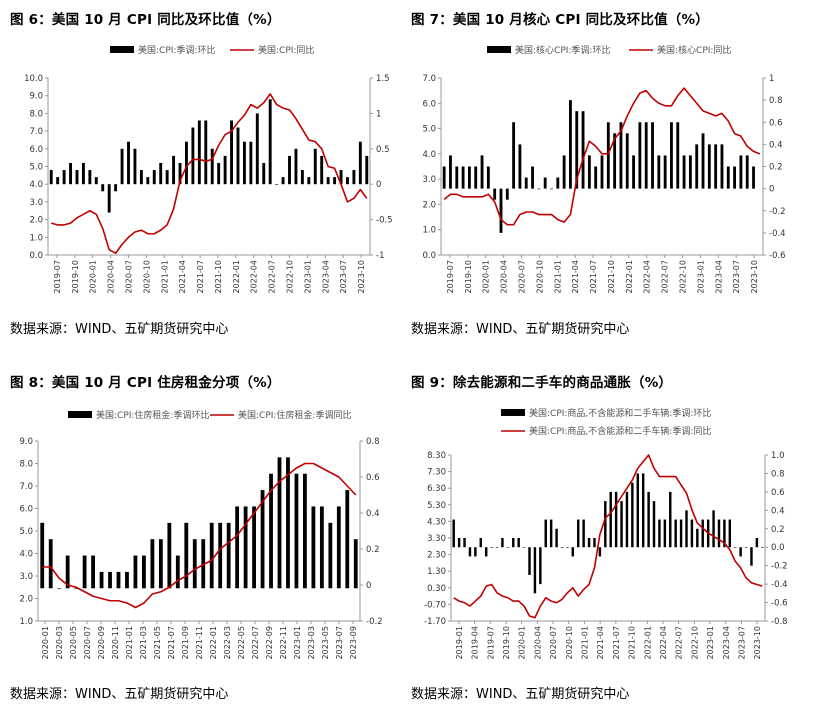 The width and height of the screenshot is (824, 710). What do you see at coordinates (269, 642) in the screenshot?
I see `tick-label-x: 2022-09` at bounding box center [269, 642].